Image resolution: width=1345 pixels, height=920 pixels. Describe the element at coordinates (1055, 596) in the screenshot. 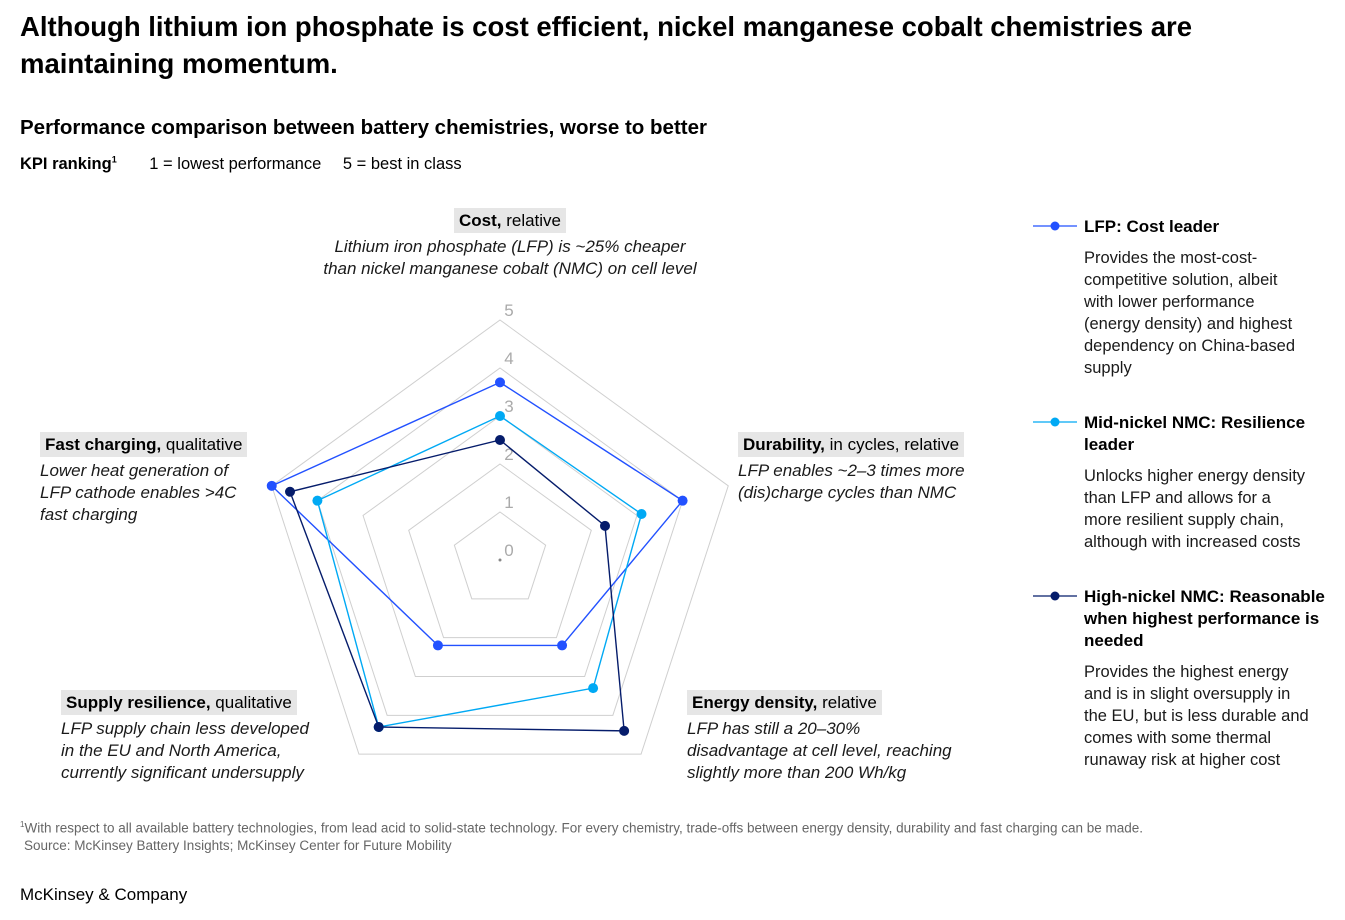

I see `legend-marker-high-nickel` at that location.